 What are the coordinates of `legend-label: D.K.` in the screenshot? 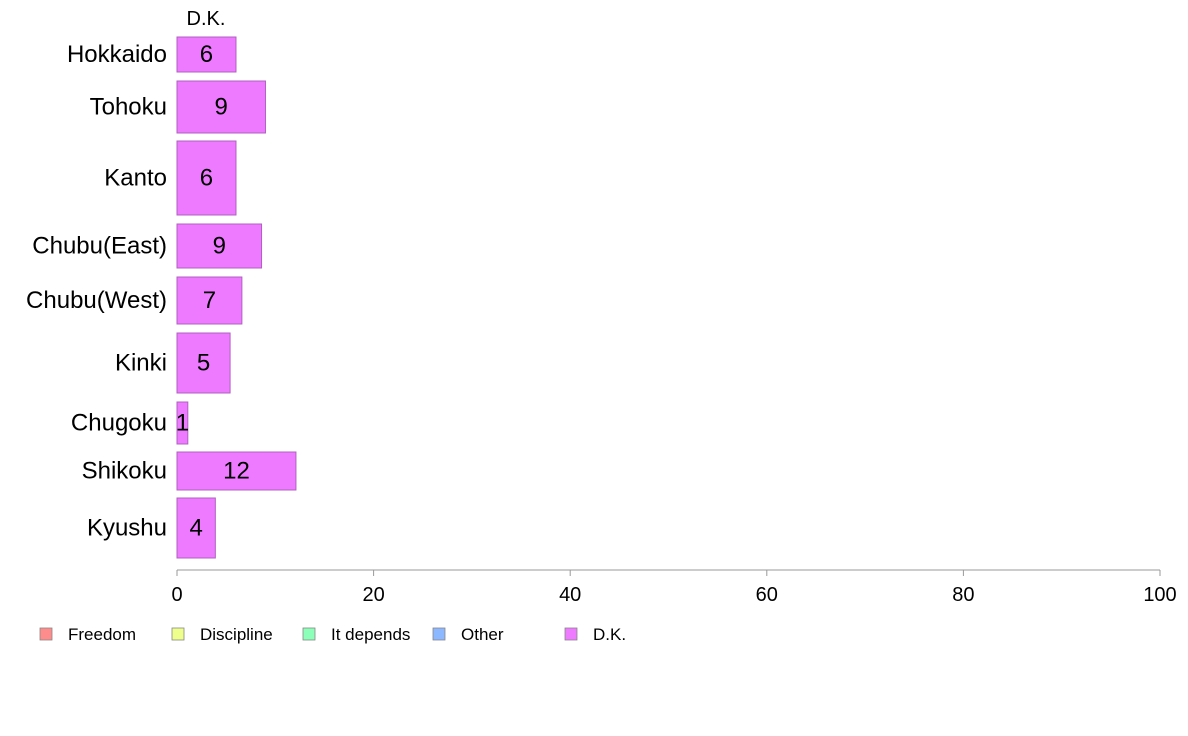 It's located at (609, 634).